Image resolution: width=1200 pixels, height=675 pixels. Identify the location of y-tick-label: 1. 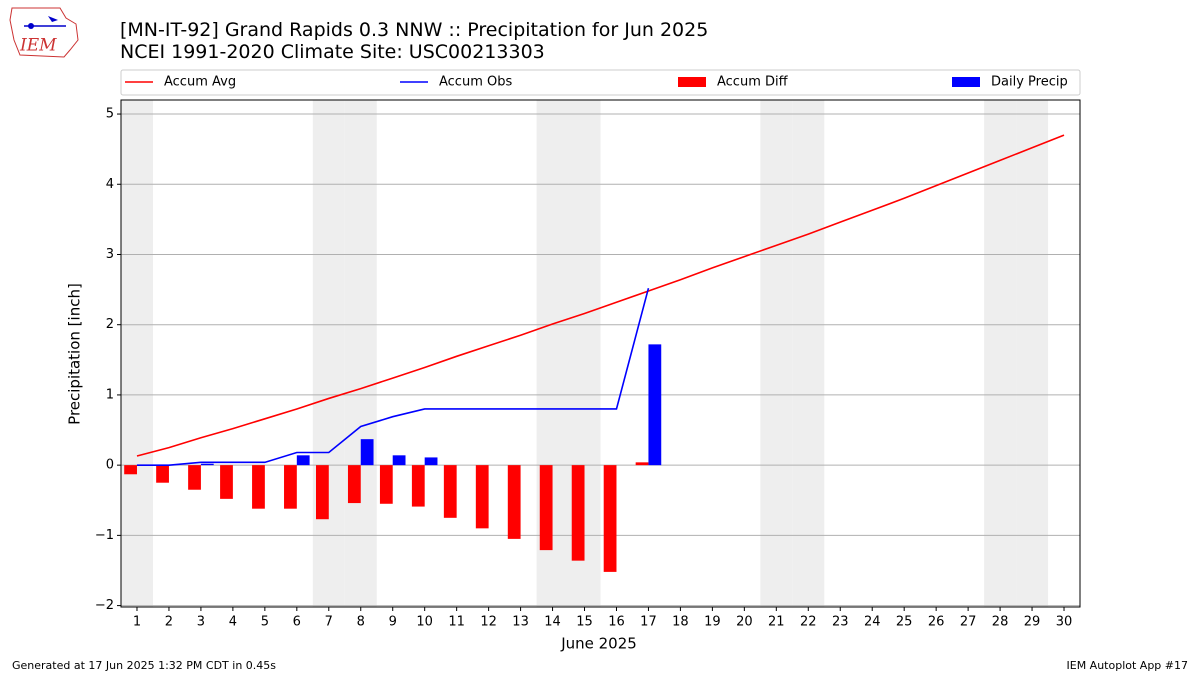
(110, 394).